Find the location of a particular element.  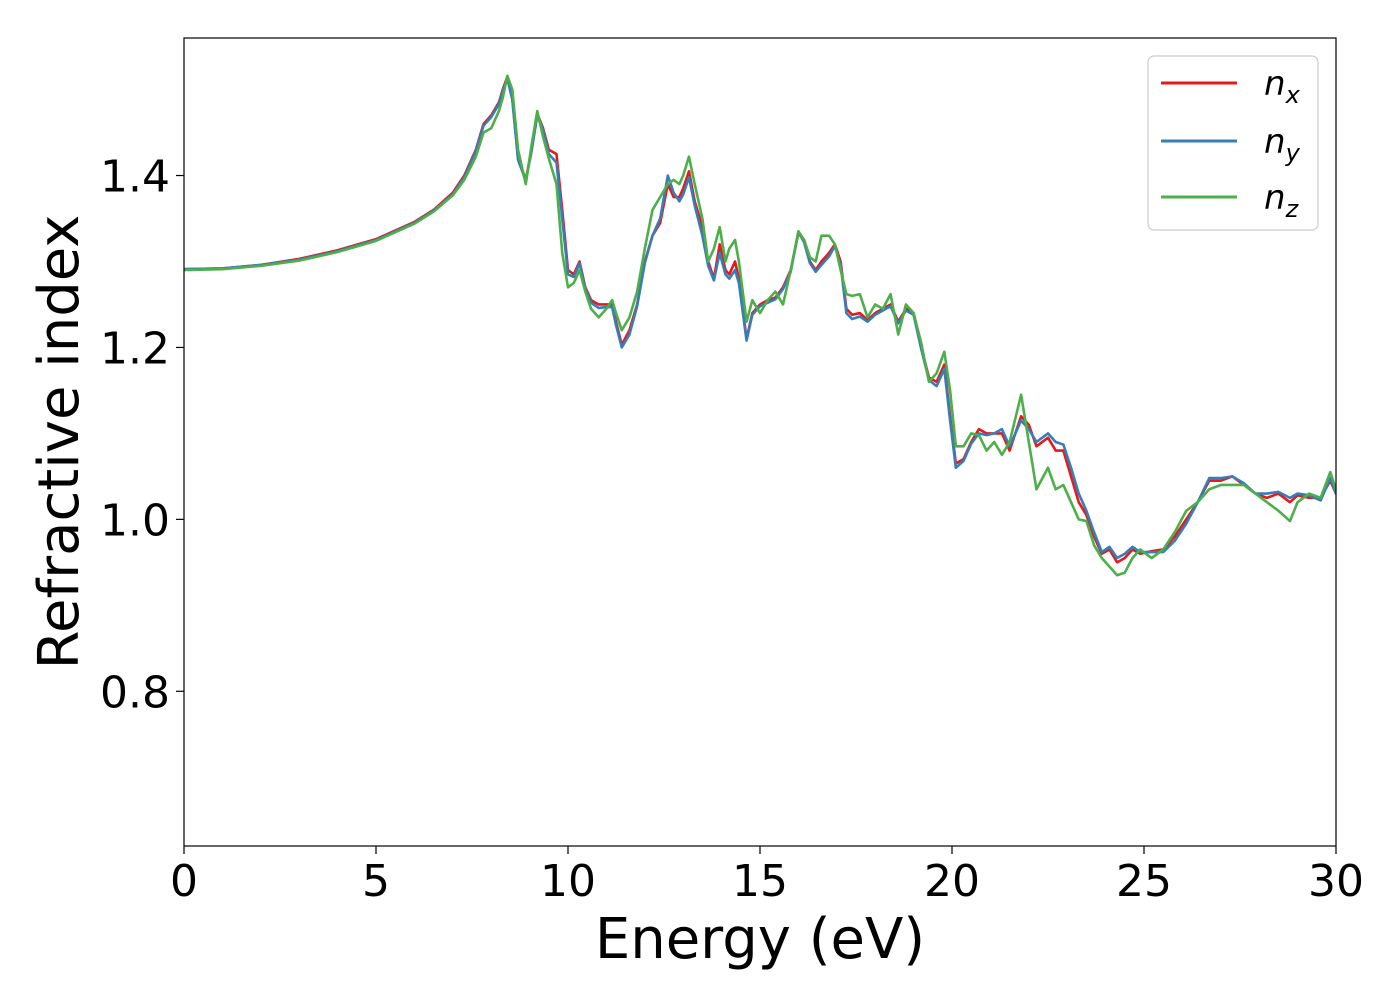

y-tick-label: 1.2 is located at coordinates (135, 348).